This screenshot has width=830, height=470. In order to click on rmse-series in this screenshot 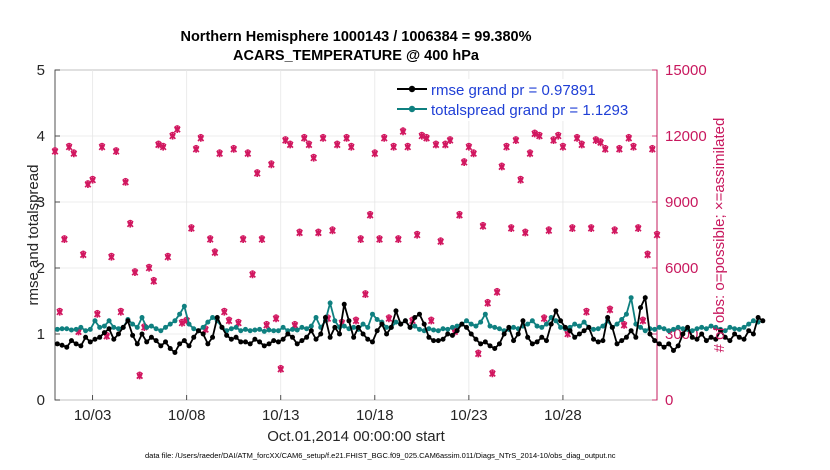, I will do `click(410, 324)`.